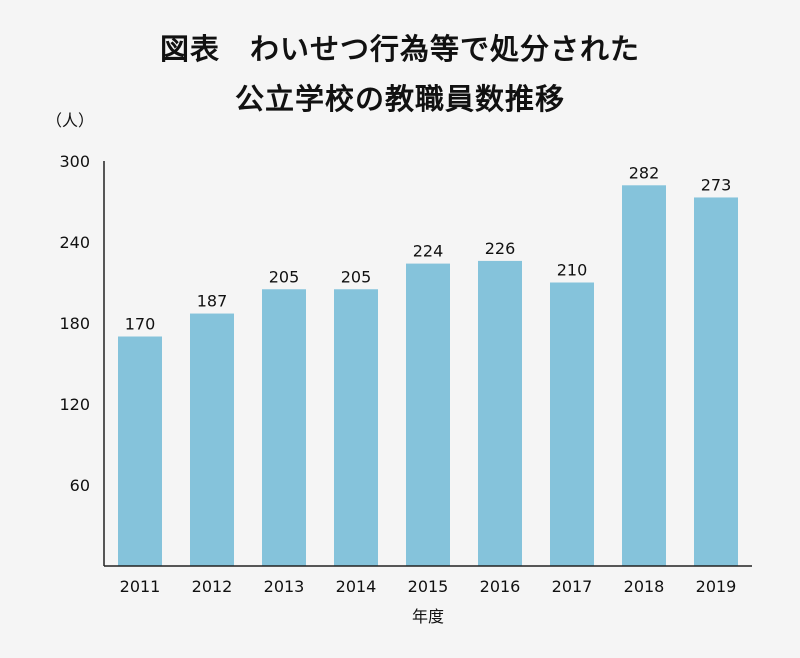 The image size is (800, 658). I want to click on bar-value-label: 224, so click(428, 251).